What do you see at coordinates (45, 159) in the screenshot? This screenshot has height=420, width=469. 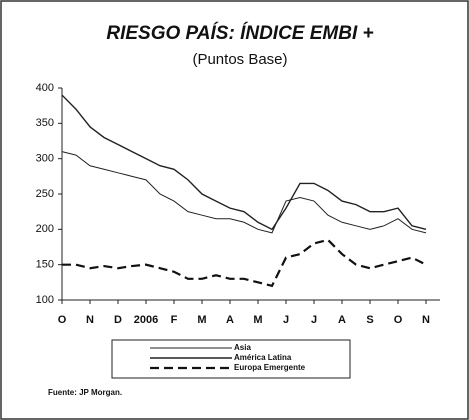 I see `y-tick-label: 300` at bounding box center [45, 159].